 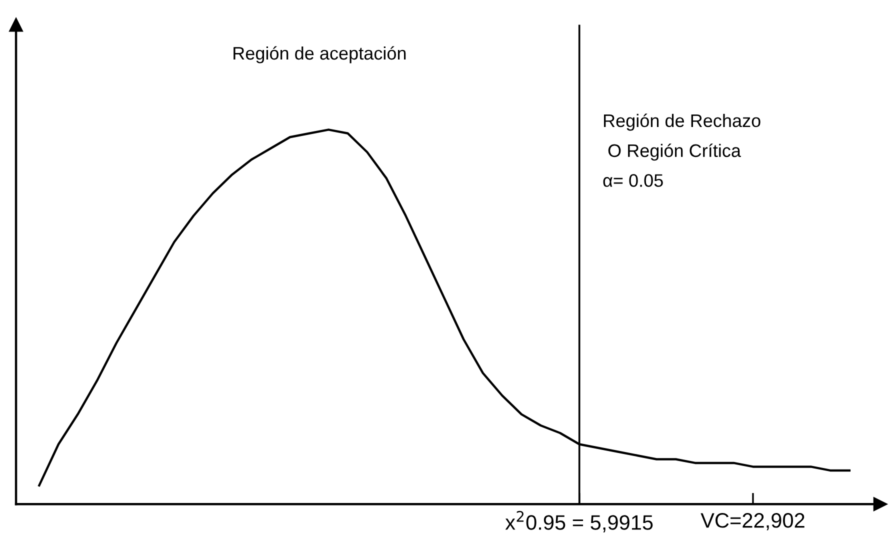 I want to click on annotation: O Región Crítica, so click(x=674, y=152).